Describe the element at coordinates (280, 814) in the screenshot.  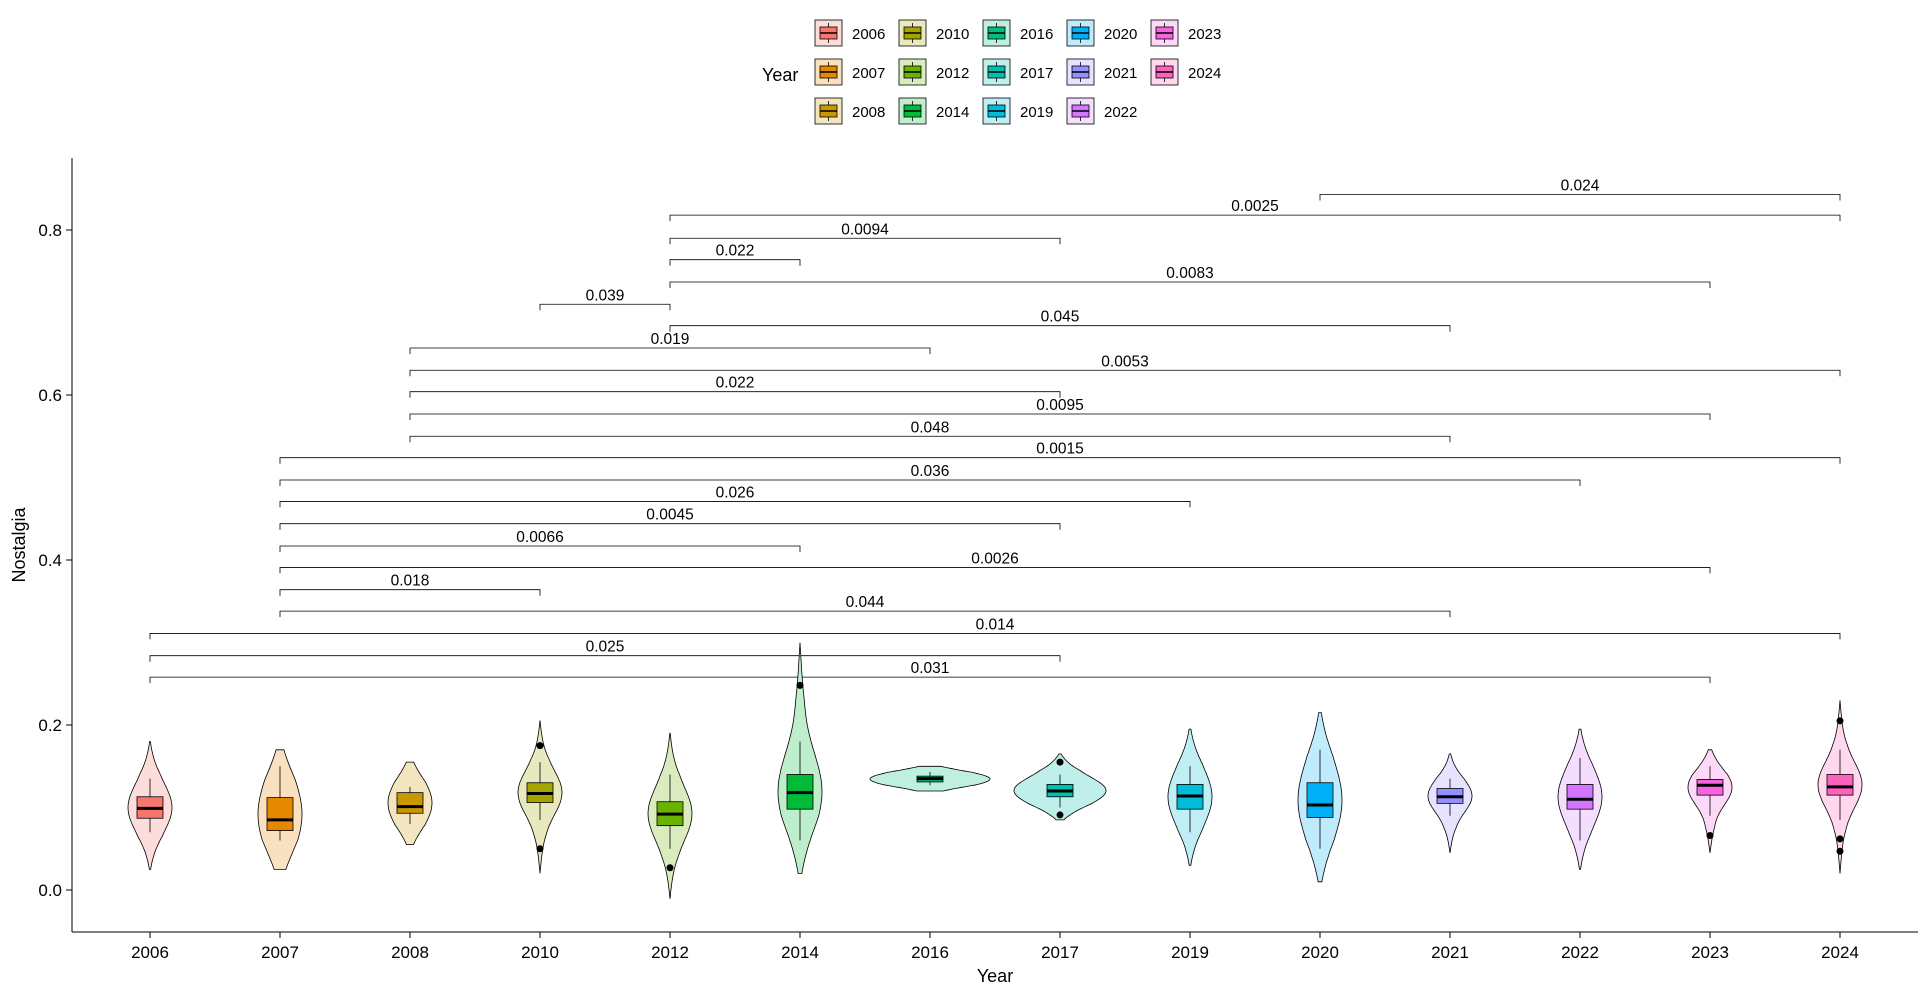
I see `box-2007` at that location.